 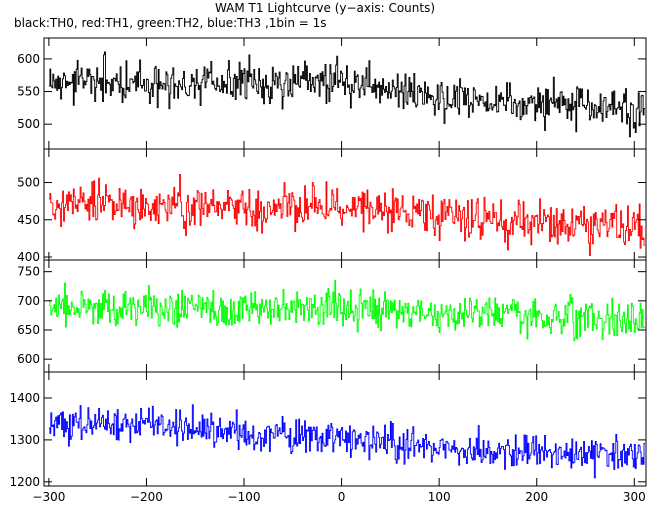 I want to click on x-tick-label: 200, so click(x=536, y=497).